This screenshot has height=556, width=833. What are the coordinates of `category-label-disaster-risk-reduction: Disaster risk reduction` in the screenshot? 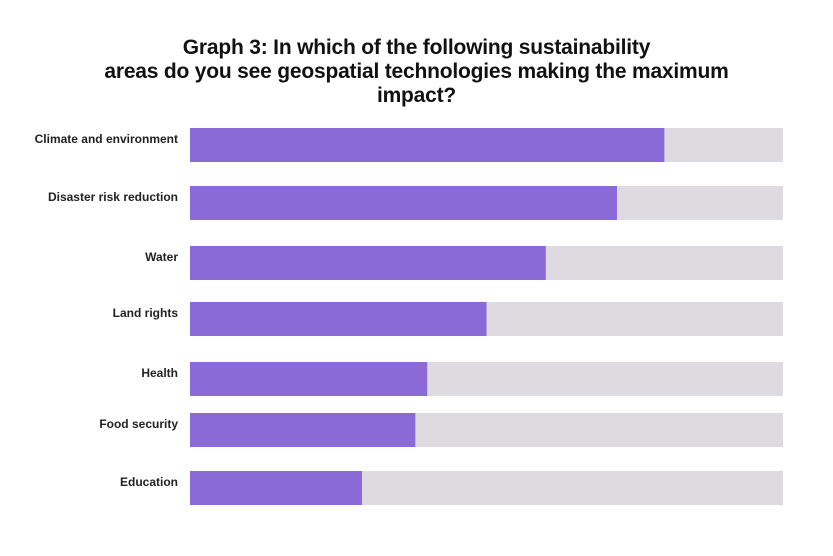 It's located at (113, 197).